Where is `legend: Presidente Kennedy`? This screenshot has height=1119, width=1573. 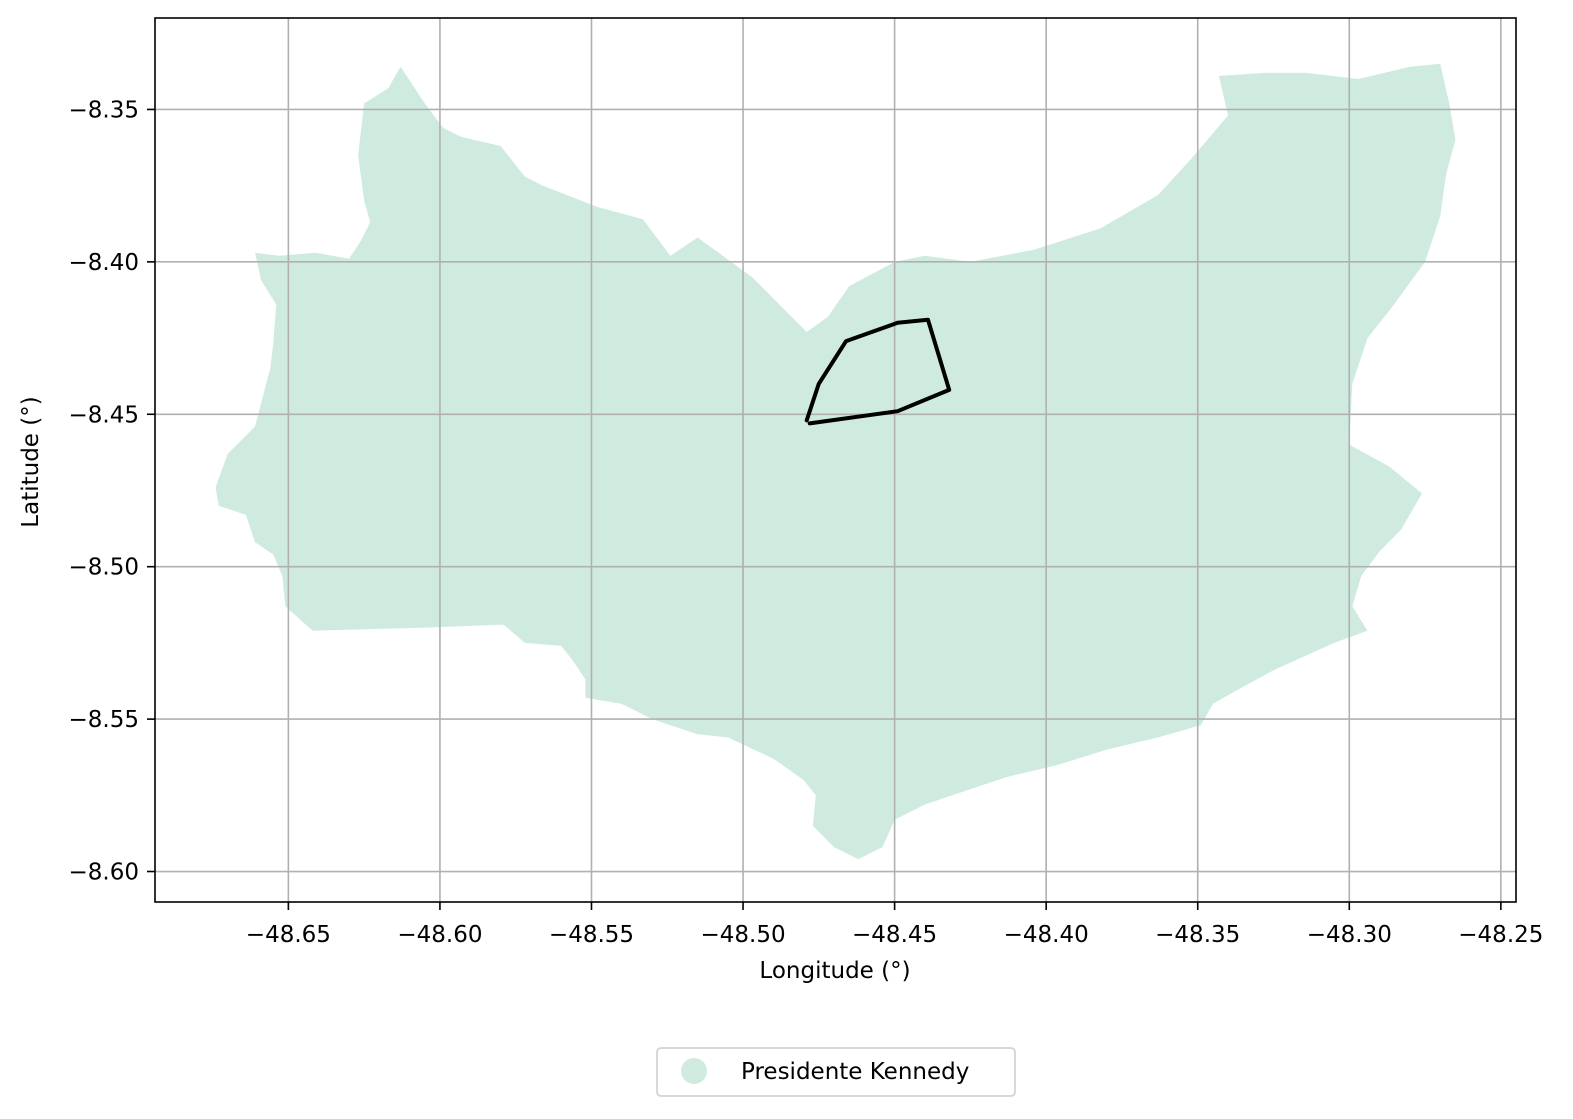 legend: Presidente Kennedy is located at coordinates (836, 1072).